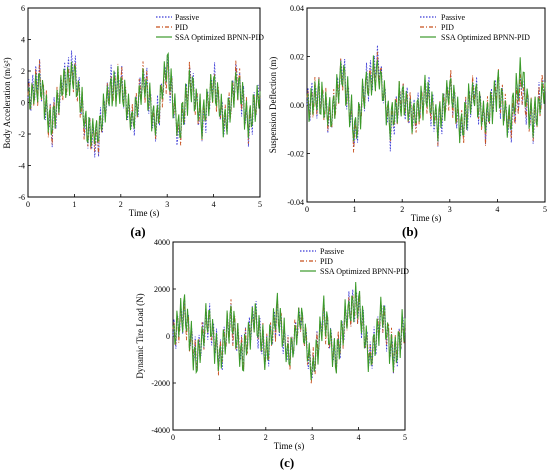 The height and width of the screenshot is (472, 550). I want to click on y-tick-label: -0.04, so click(295, 202).